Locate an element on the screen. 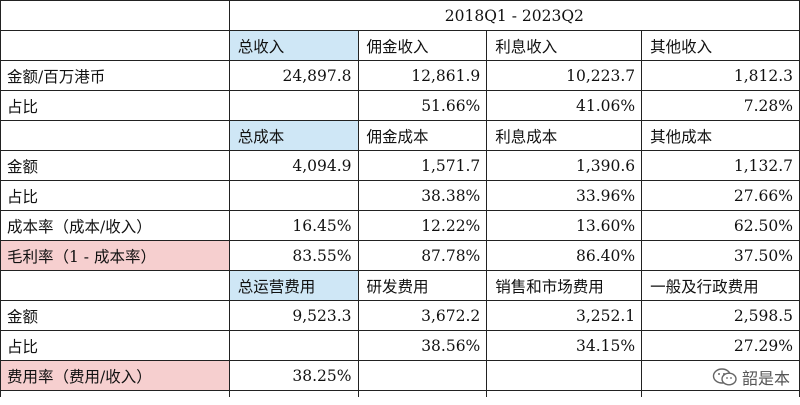 This screenshot has height=405, width=800. table-cell: 51.66% is located at coordinates (422, 105).